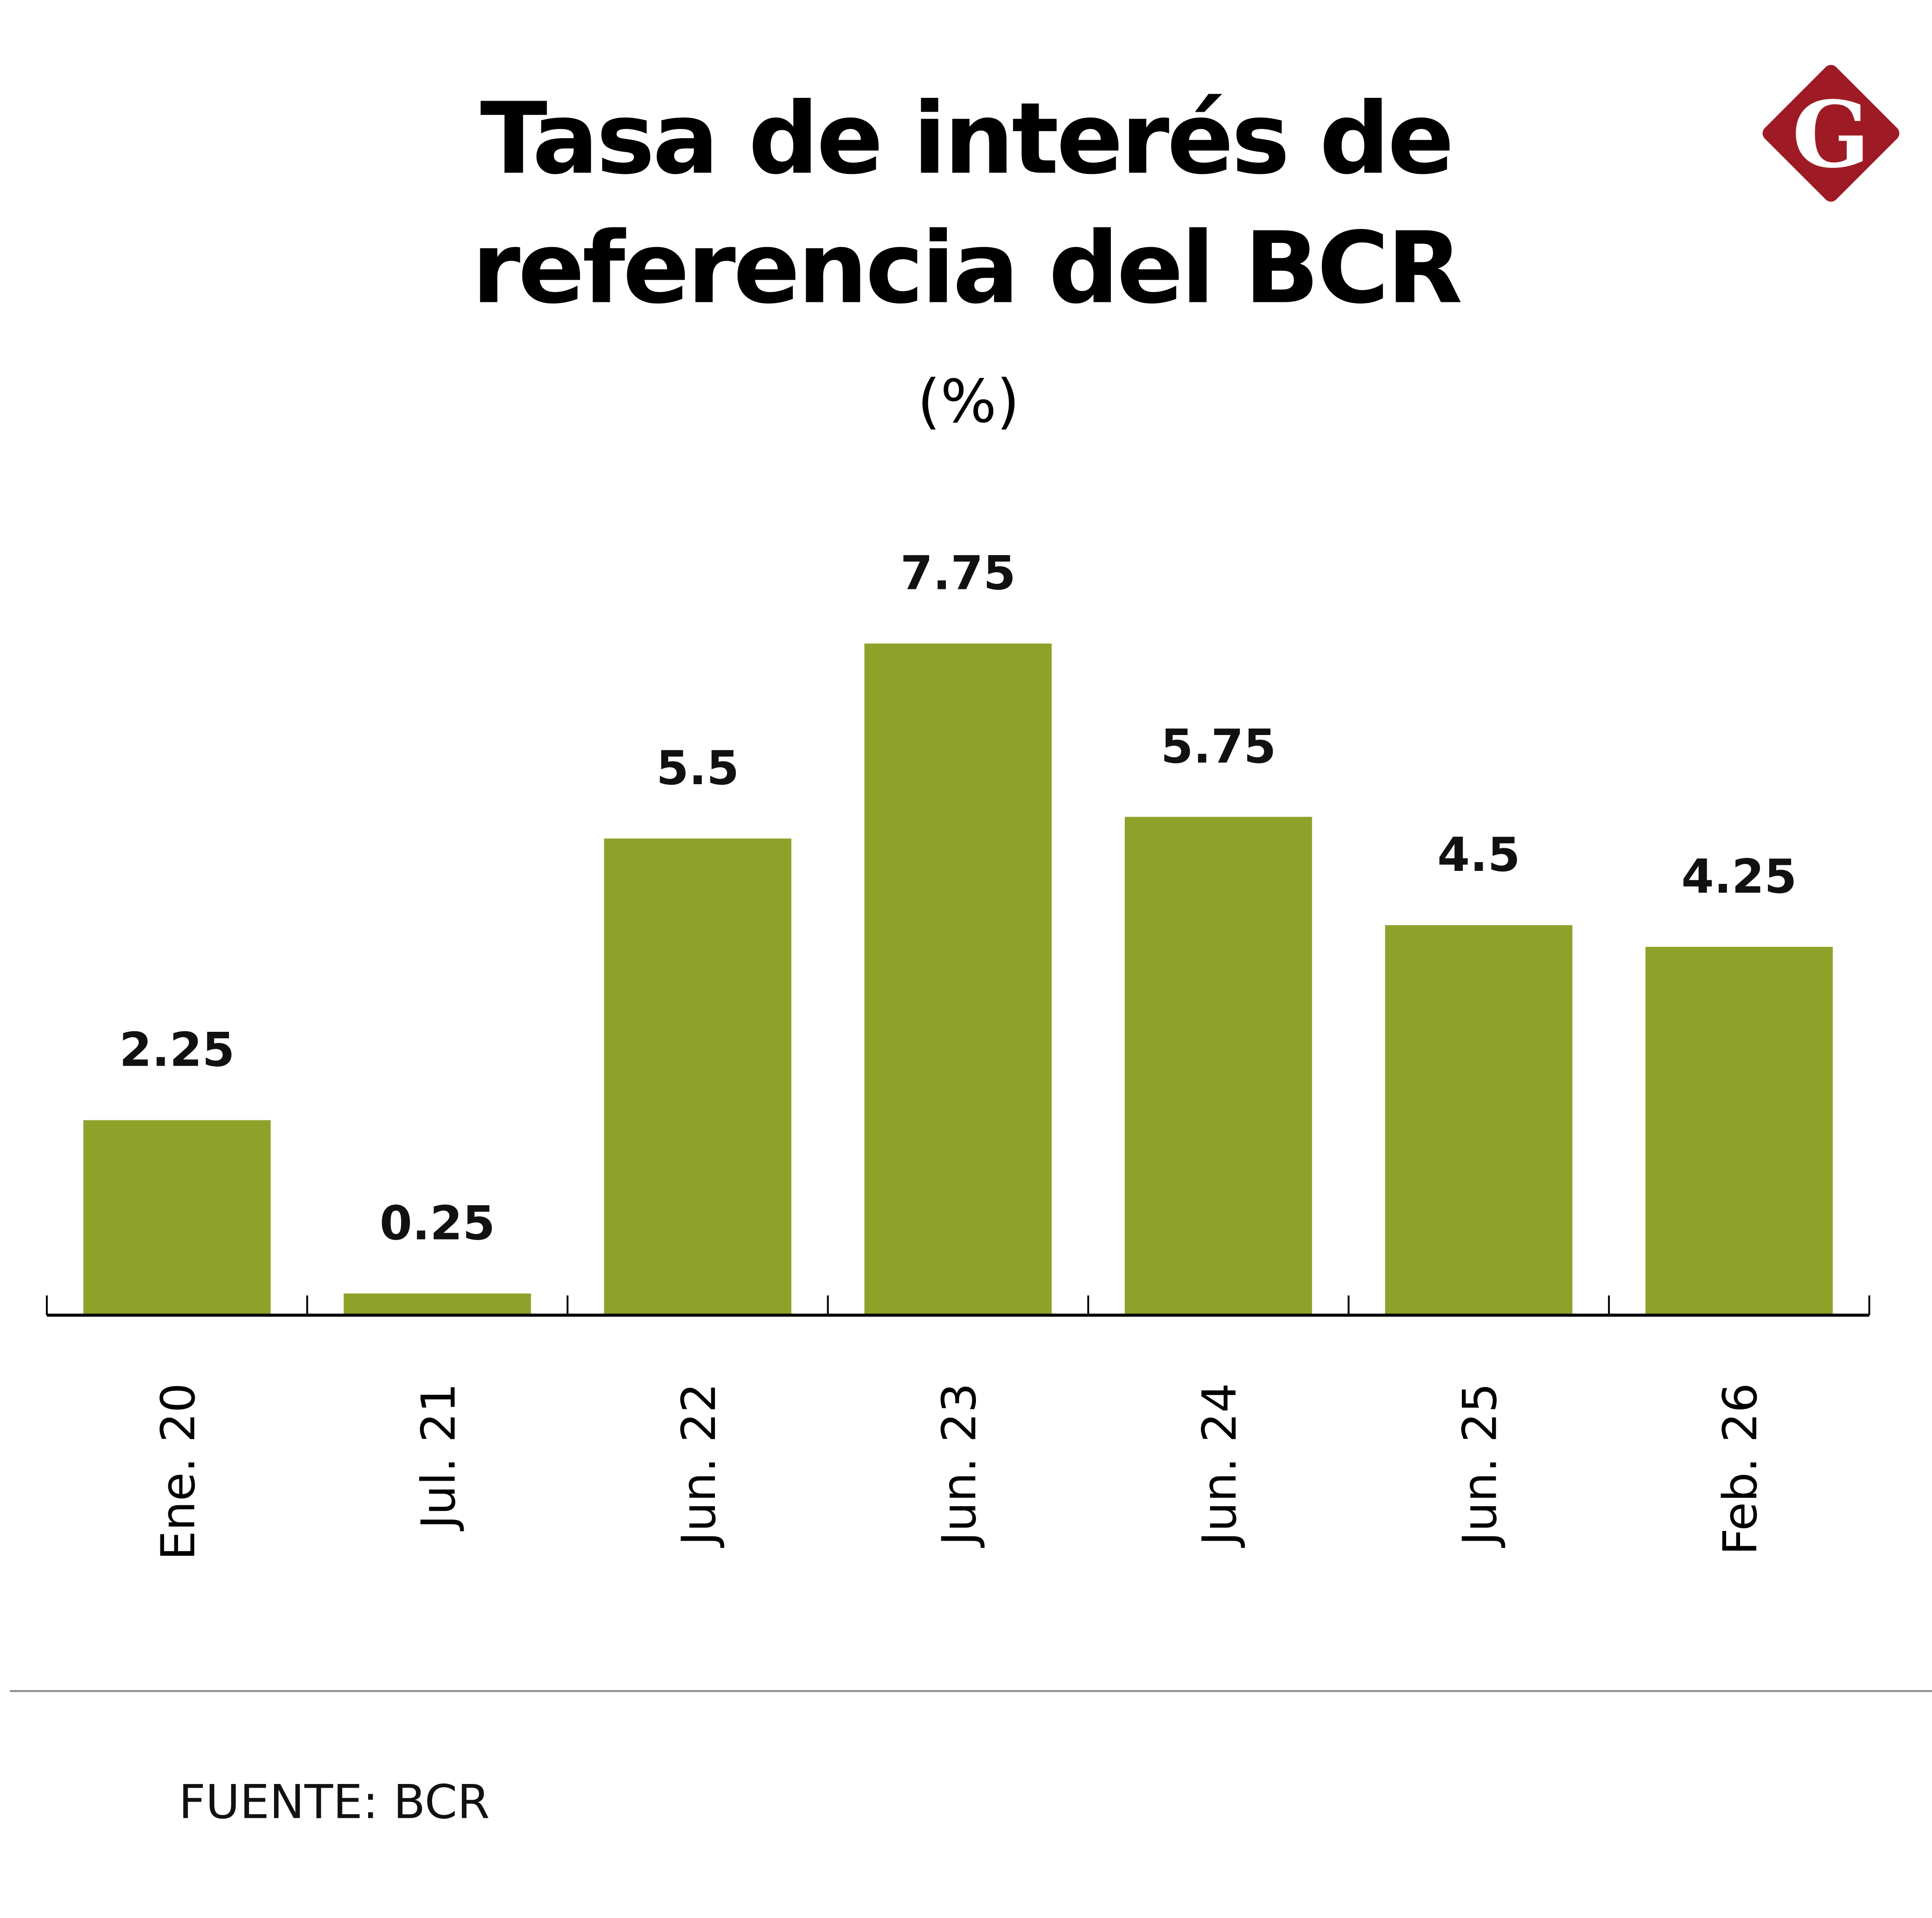 Image resolution: width=1932 pixels, height=1918 pixels. Describe the element at coordinates (334, 1801) in the screenshot. I see `source-note: FUENTE: BCR` at that location.